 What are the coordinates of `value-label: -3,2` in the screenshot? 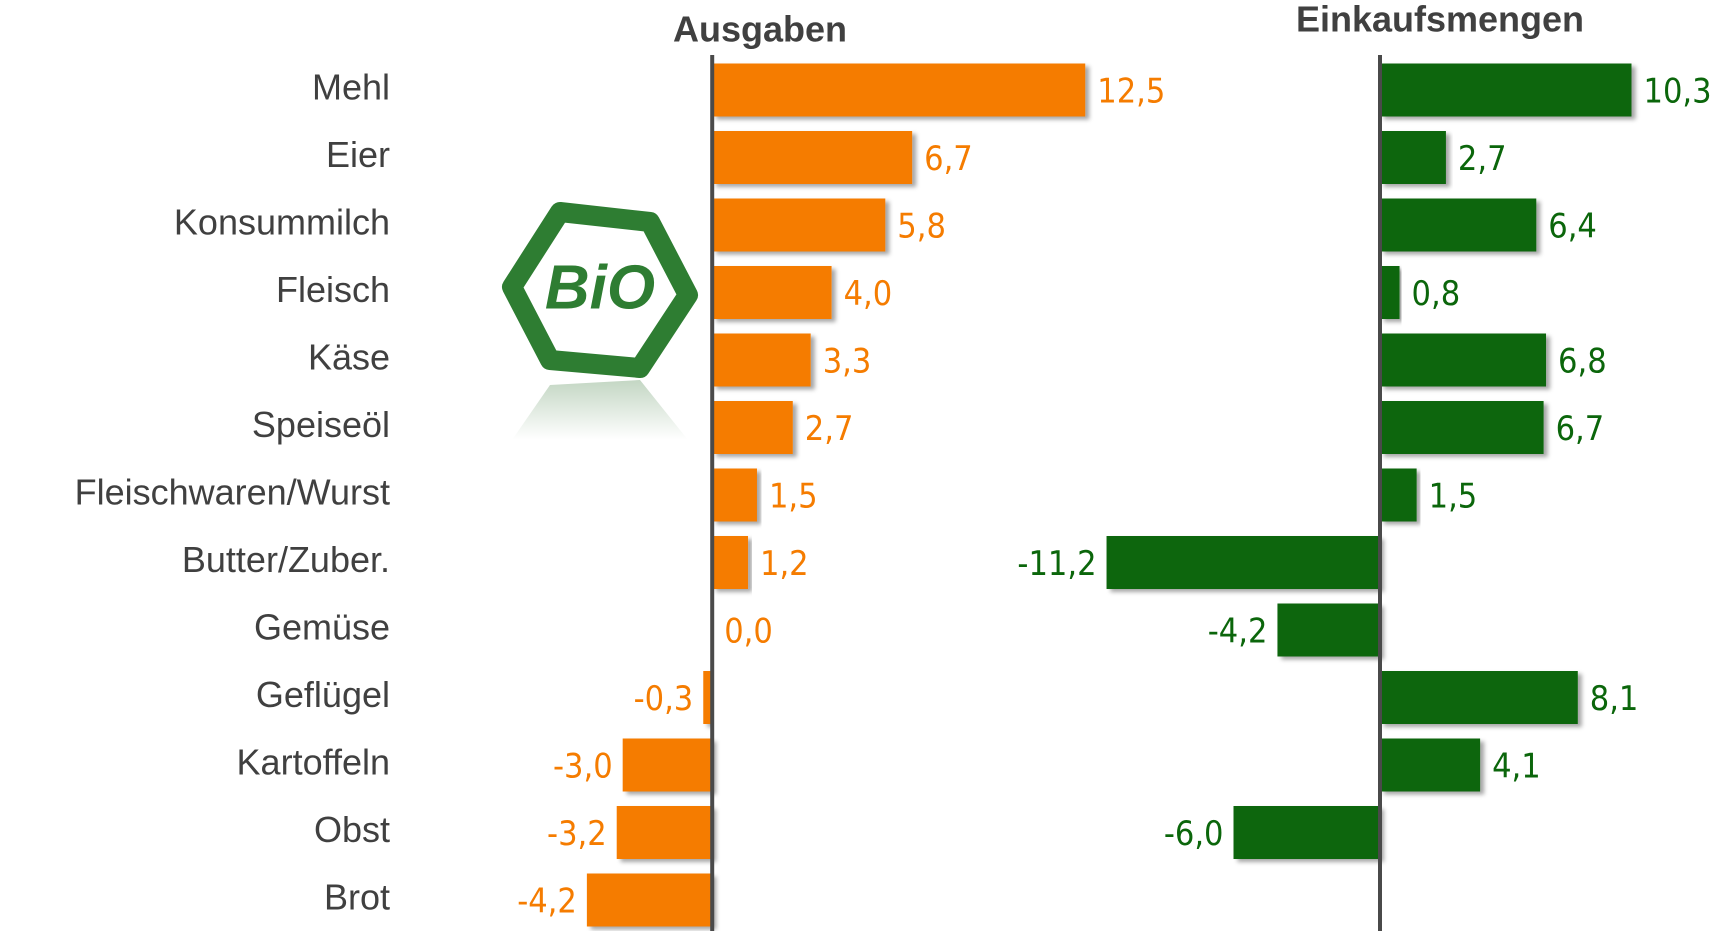 It's located at (577, 834).